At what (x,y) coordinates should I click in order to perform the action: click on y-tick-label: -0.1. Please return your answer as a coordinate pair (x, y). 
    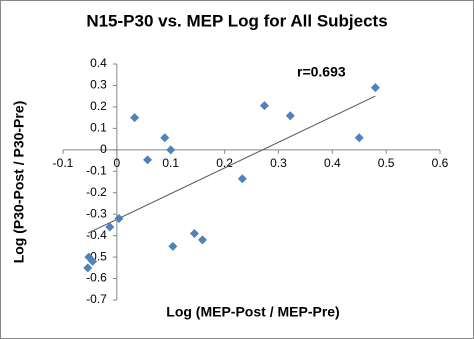
    Looking at the image, I should click on (96, 170).